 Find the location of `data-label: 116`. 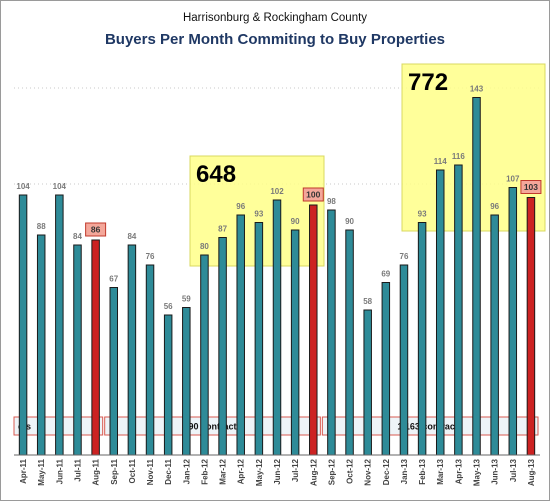

data-label: 116 is located at coordinates (458, 156).